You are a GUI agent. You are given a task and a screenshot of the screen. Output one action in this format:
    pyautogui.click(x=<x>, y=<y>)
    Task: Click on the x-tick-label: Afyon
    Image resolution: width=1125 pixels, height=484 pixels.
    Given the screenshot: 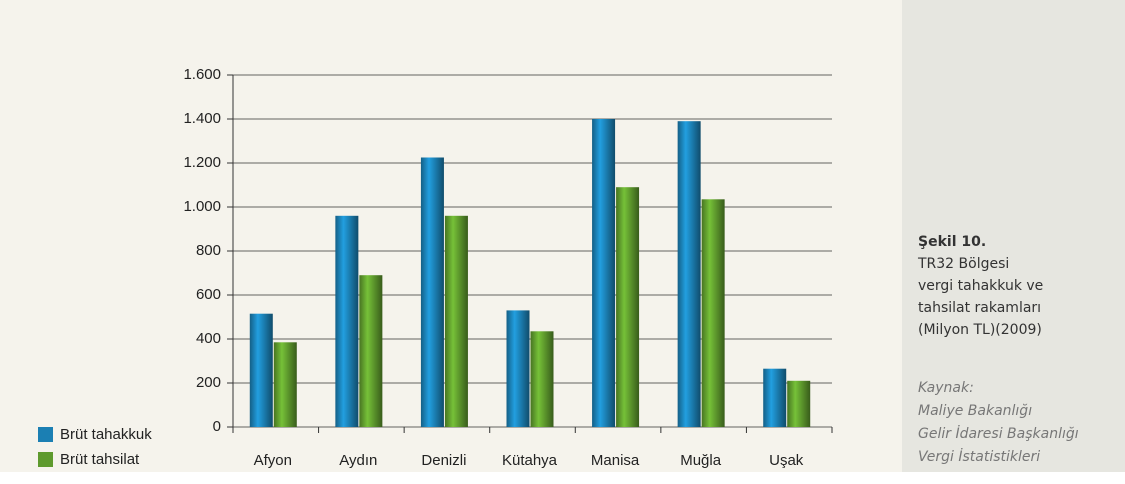 What is the action you would take?
    pyautogui.click(x=273, y=460)
    